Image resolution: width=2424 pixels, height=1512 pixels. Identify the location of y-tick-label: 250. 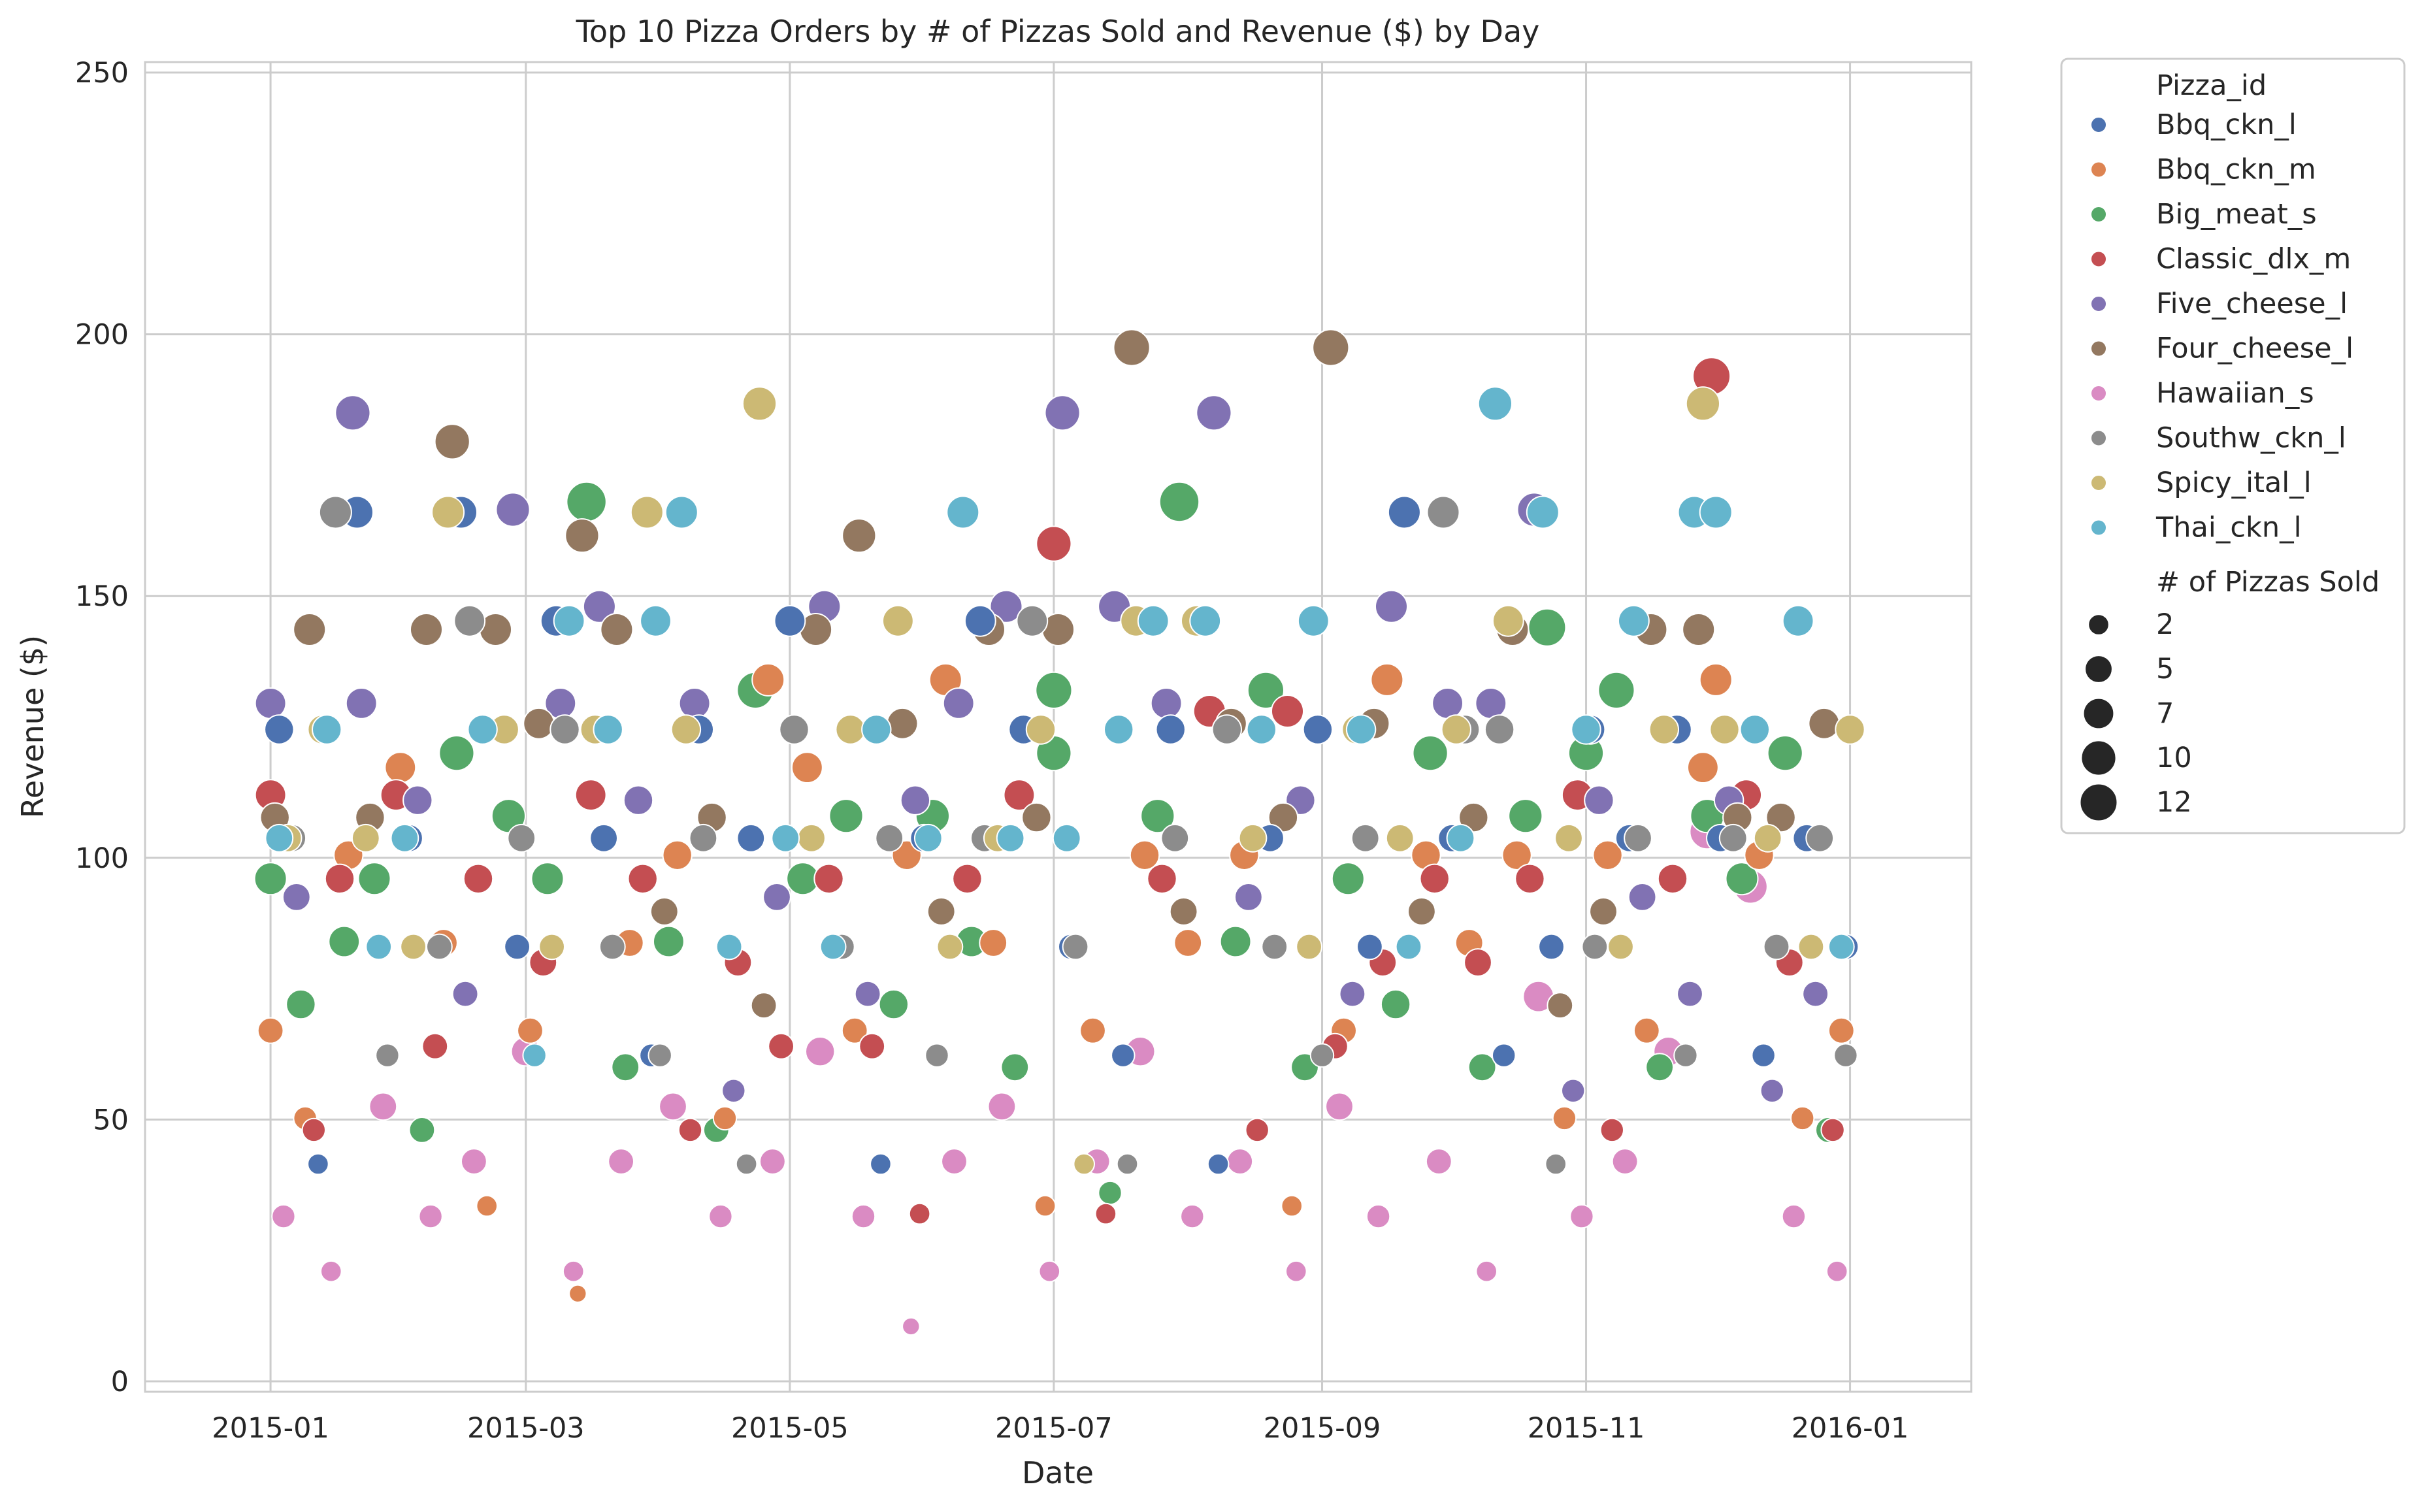
(102, 73).